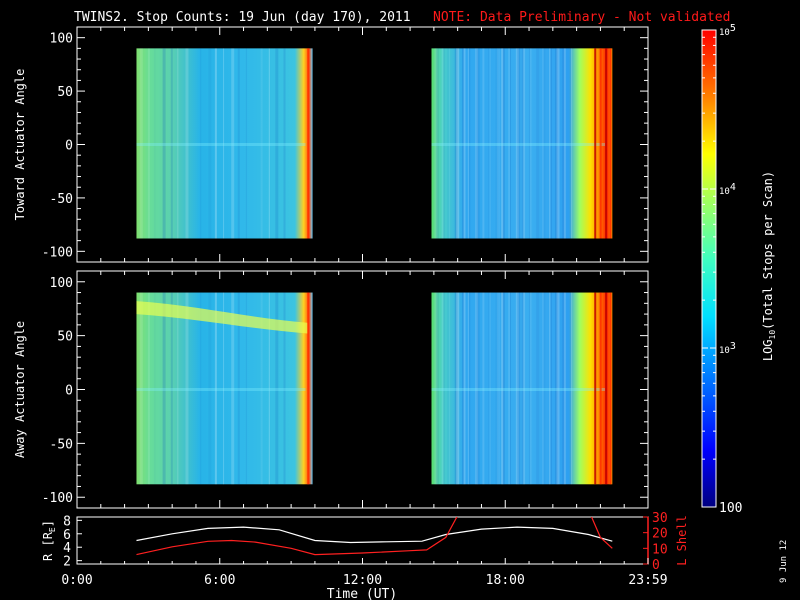 The height and width of the screenshot is (600, 800). What do you see at coordinates (48, 546) in the screenshot?
I see `r-axis-label-main: R [R` at bounding box center [48, 546].